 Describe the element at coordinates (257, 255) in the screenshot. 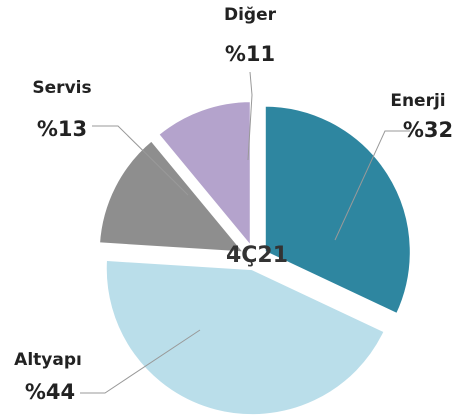

I see `center-label: 4Ç21` at that location.